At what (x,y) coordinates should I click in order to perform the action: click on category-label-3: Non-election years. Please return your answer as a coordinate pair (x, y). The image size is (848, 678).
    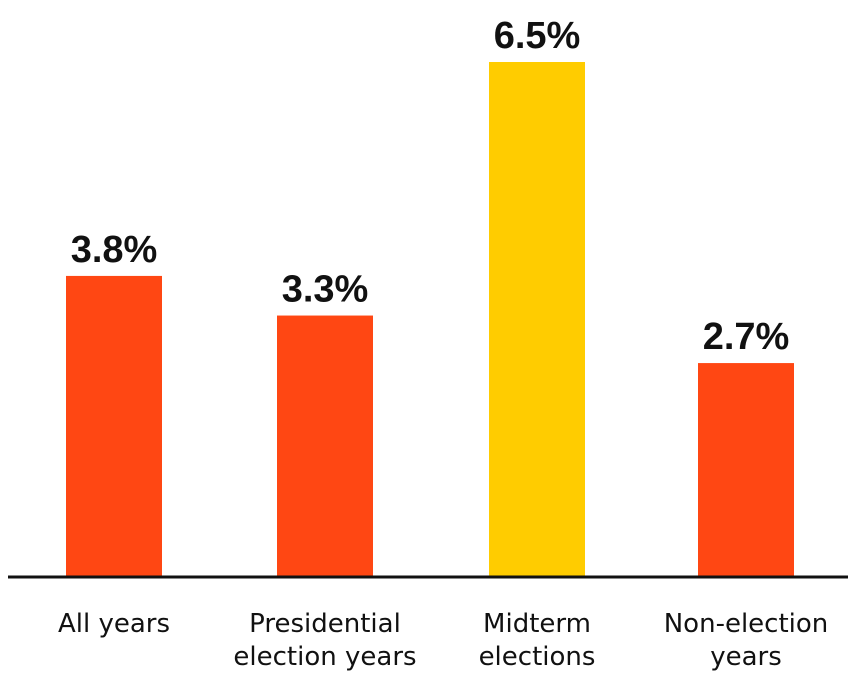
    Looking at the image, I should click on (746, 640).